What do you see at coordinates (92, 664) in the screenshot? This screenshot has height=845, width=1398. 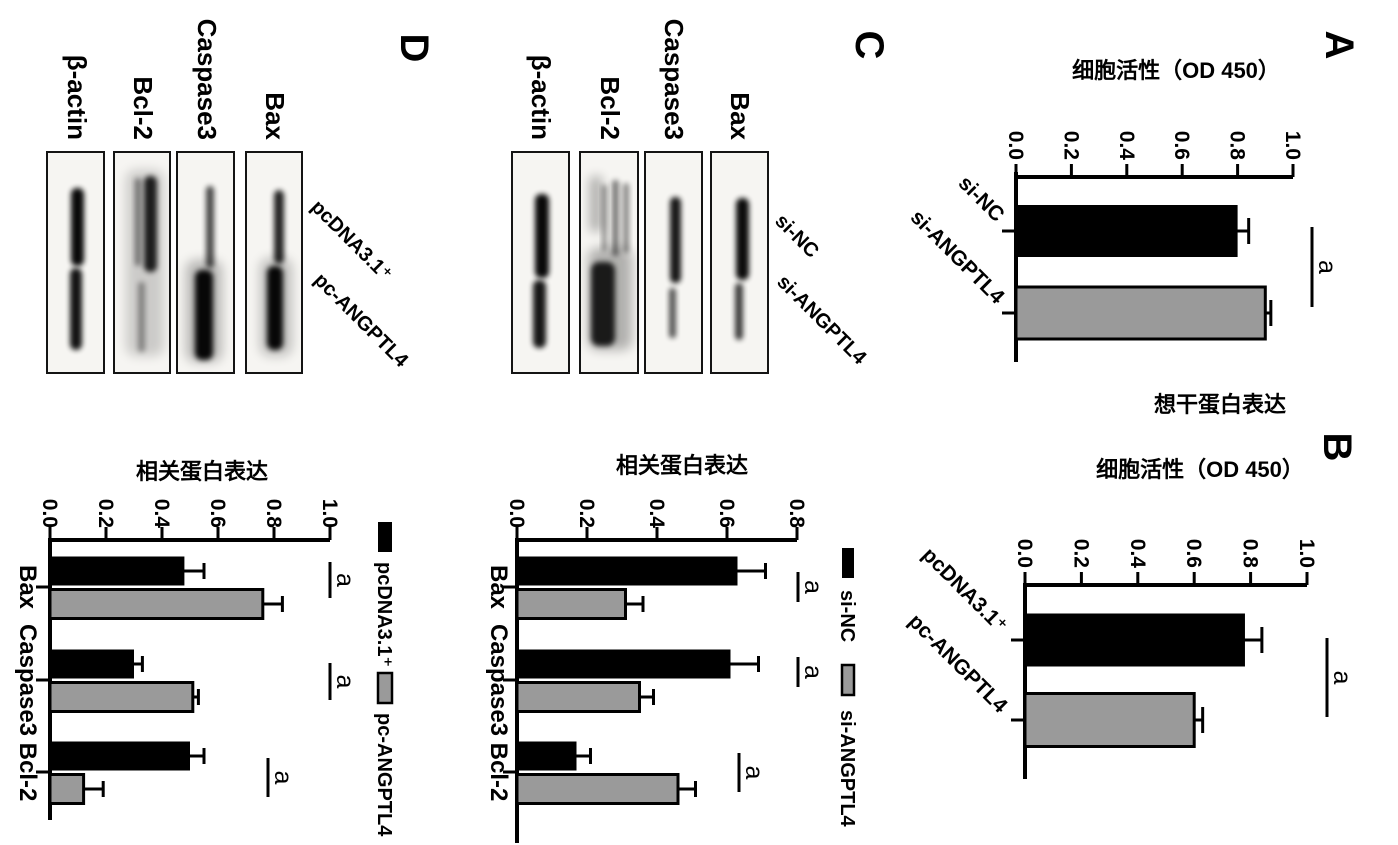 I see `bar-pcDNA3.1⁺-Caspase3` at bounding box center [92, 664].